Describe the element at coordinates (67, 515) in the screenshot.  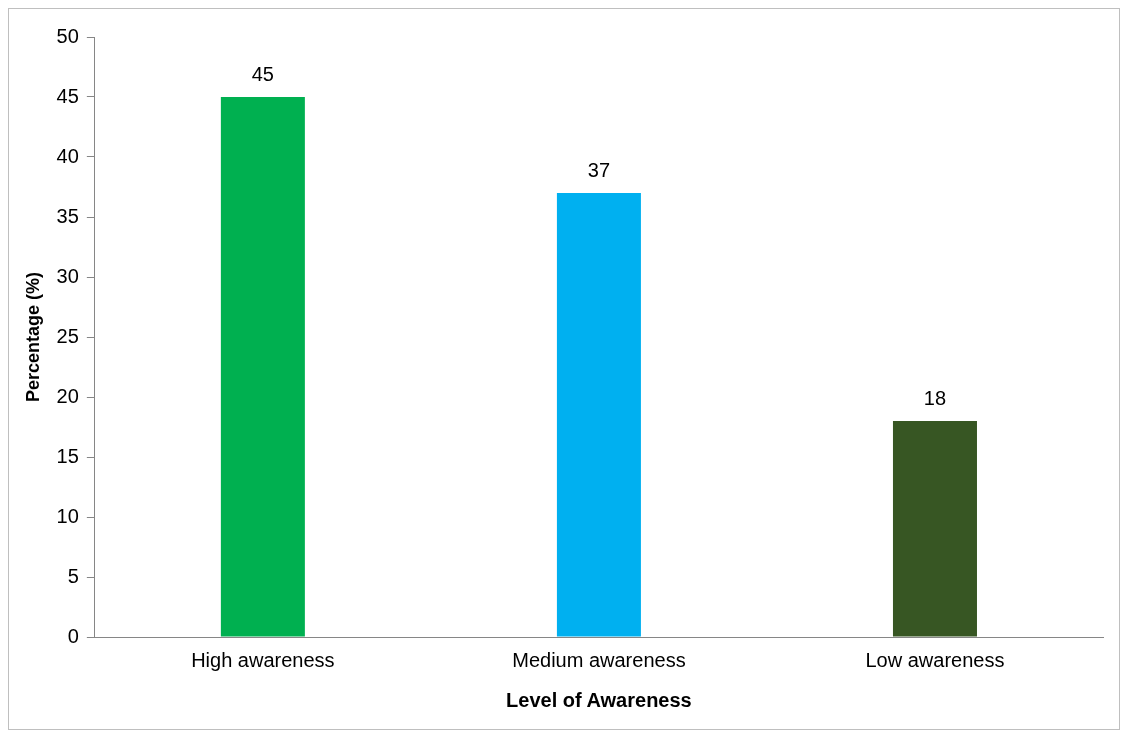
I see `y-tick-label: 10` at that location.